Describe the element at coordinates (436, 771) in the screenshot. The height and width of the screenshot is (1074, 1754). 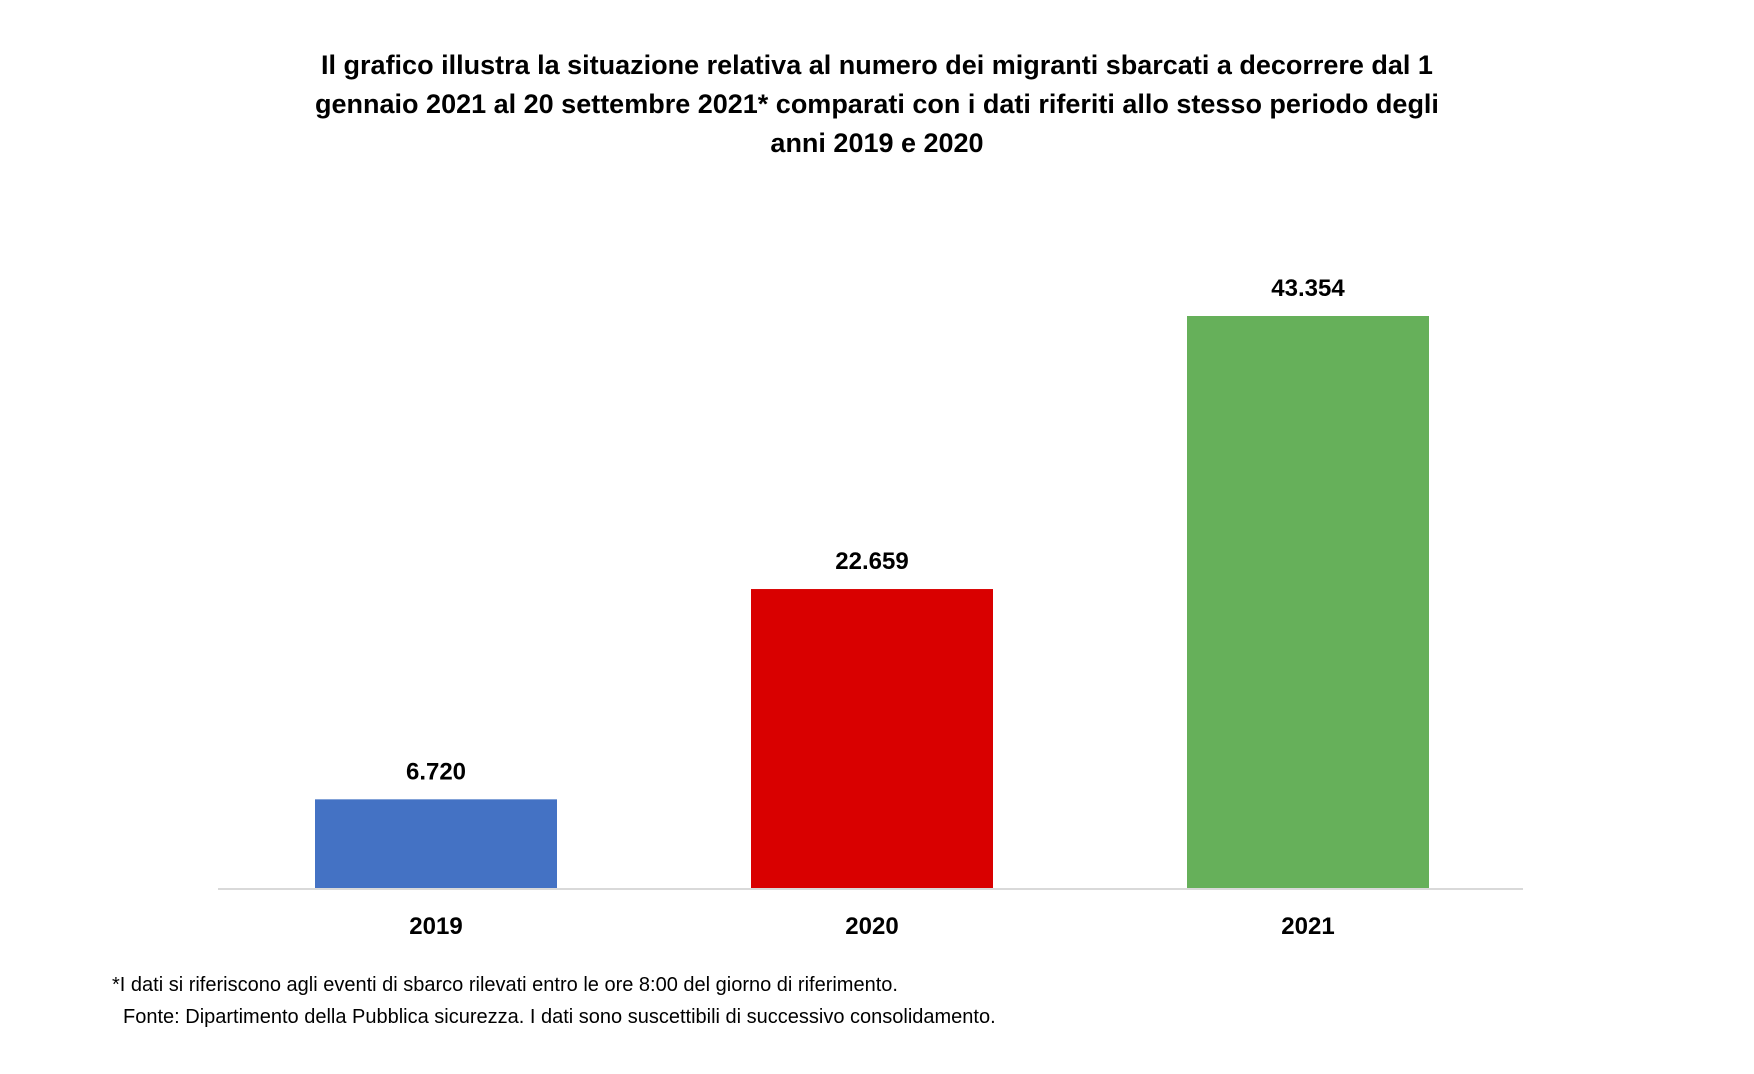
I see `data-label-2019: 6.720` at that location.